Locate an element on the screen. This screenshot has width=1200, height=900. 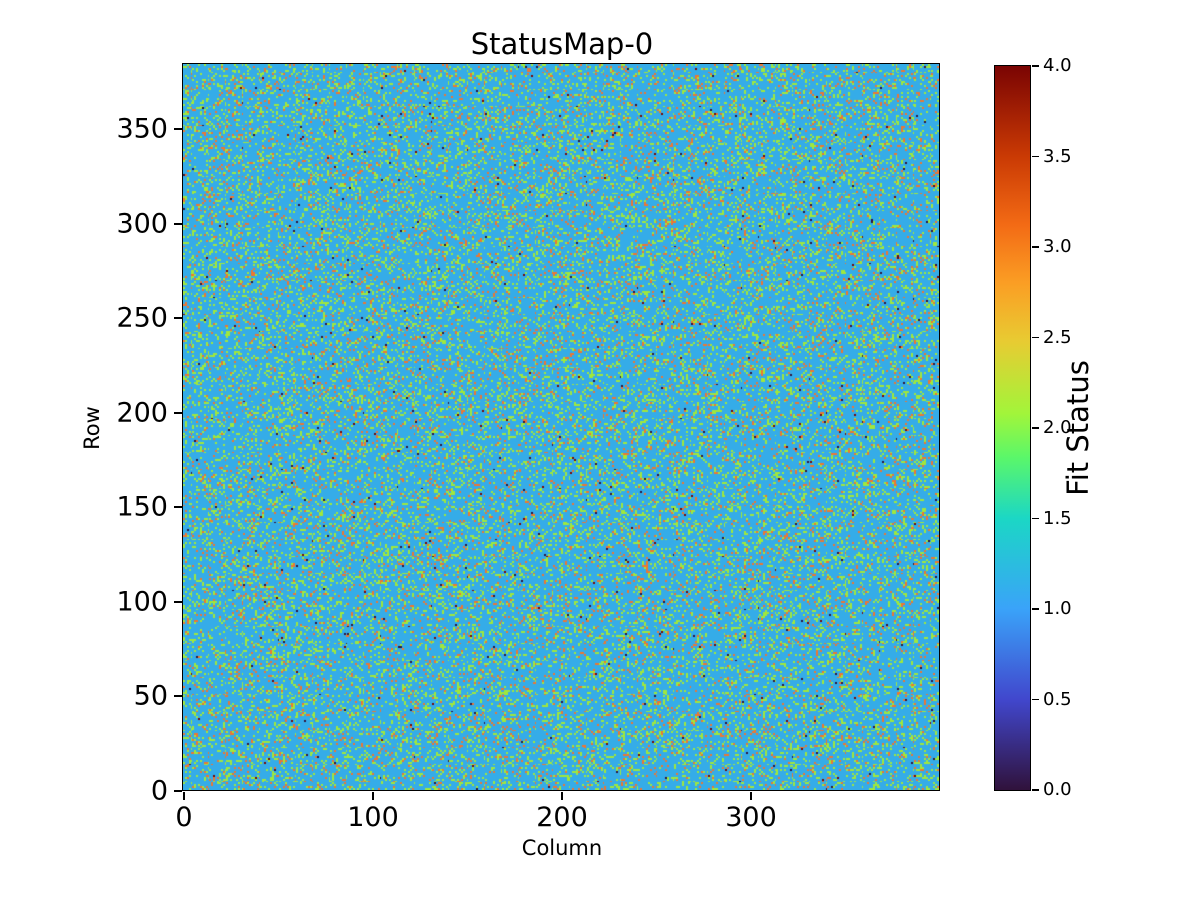
colorbar-tick-label: 3.5 is located at coordinates (1057, 156).